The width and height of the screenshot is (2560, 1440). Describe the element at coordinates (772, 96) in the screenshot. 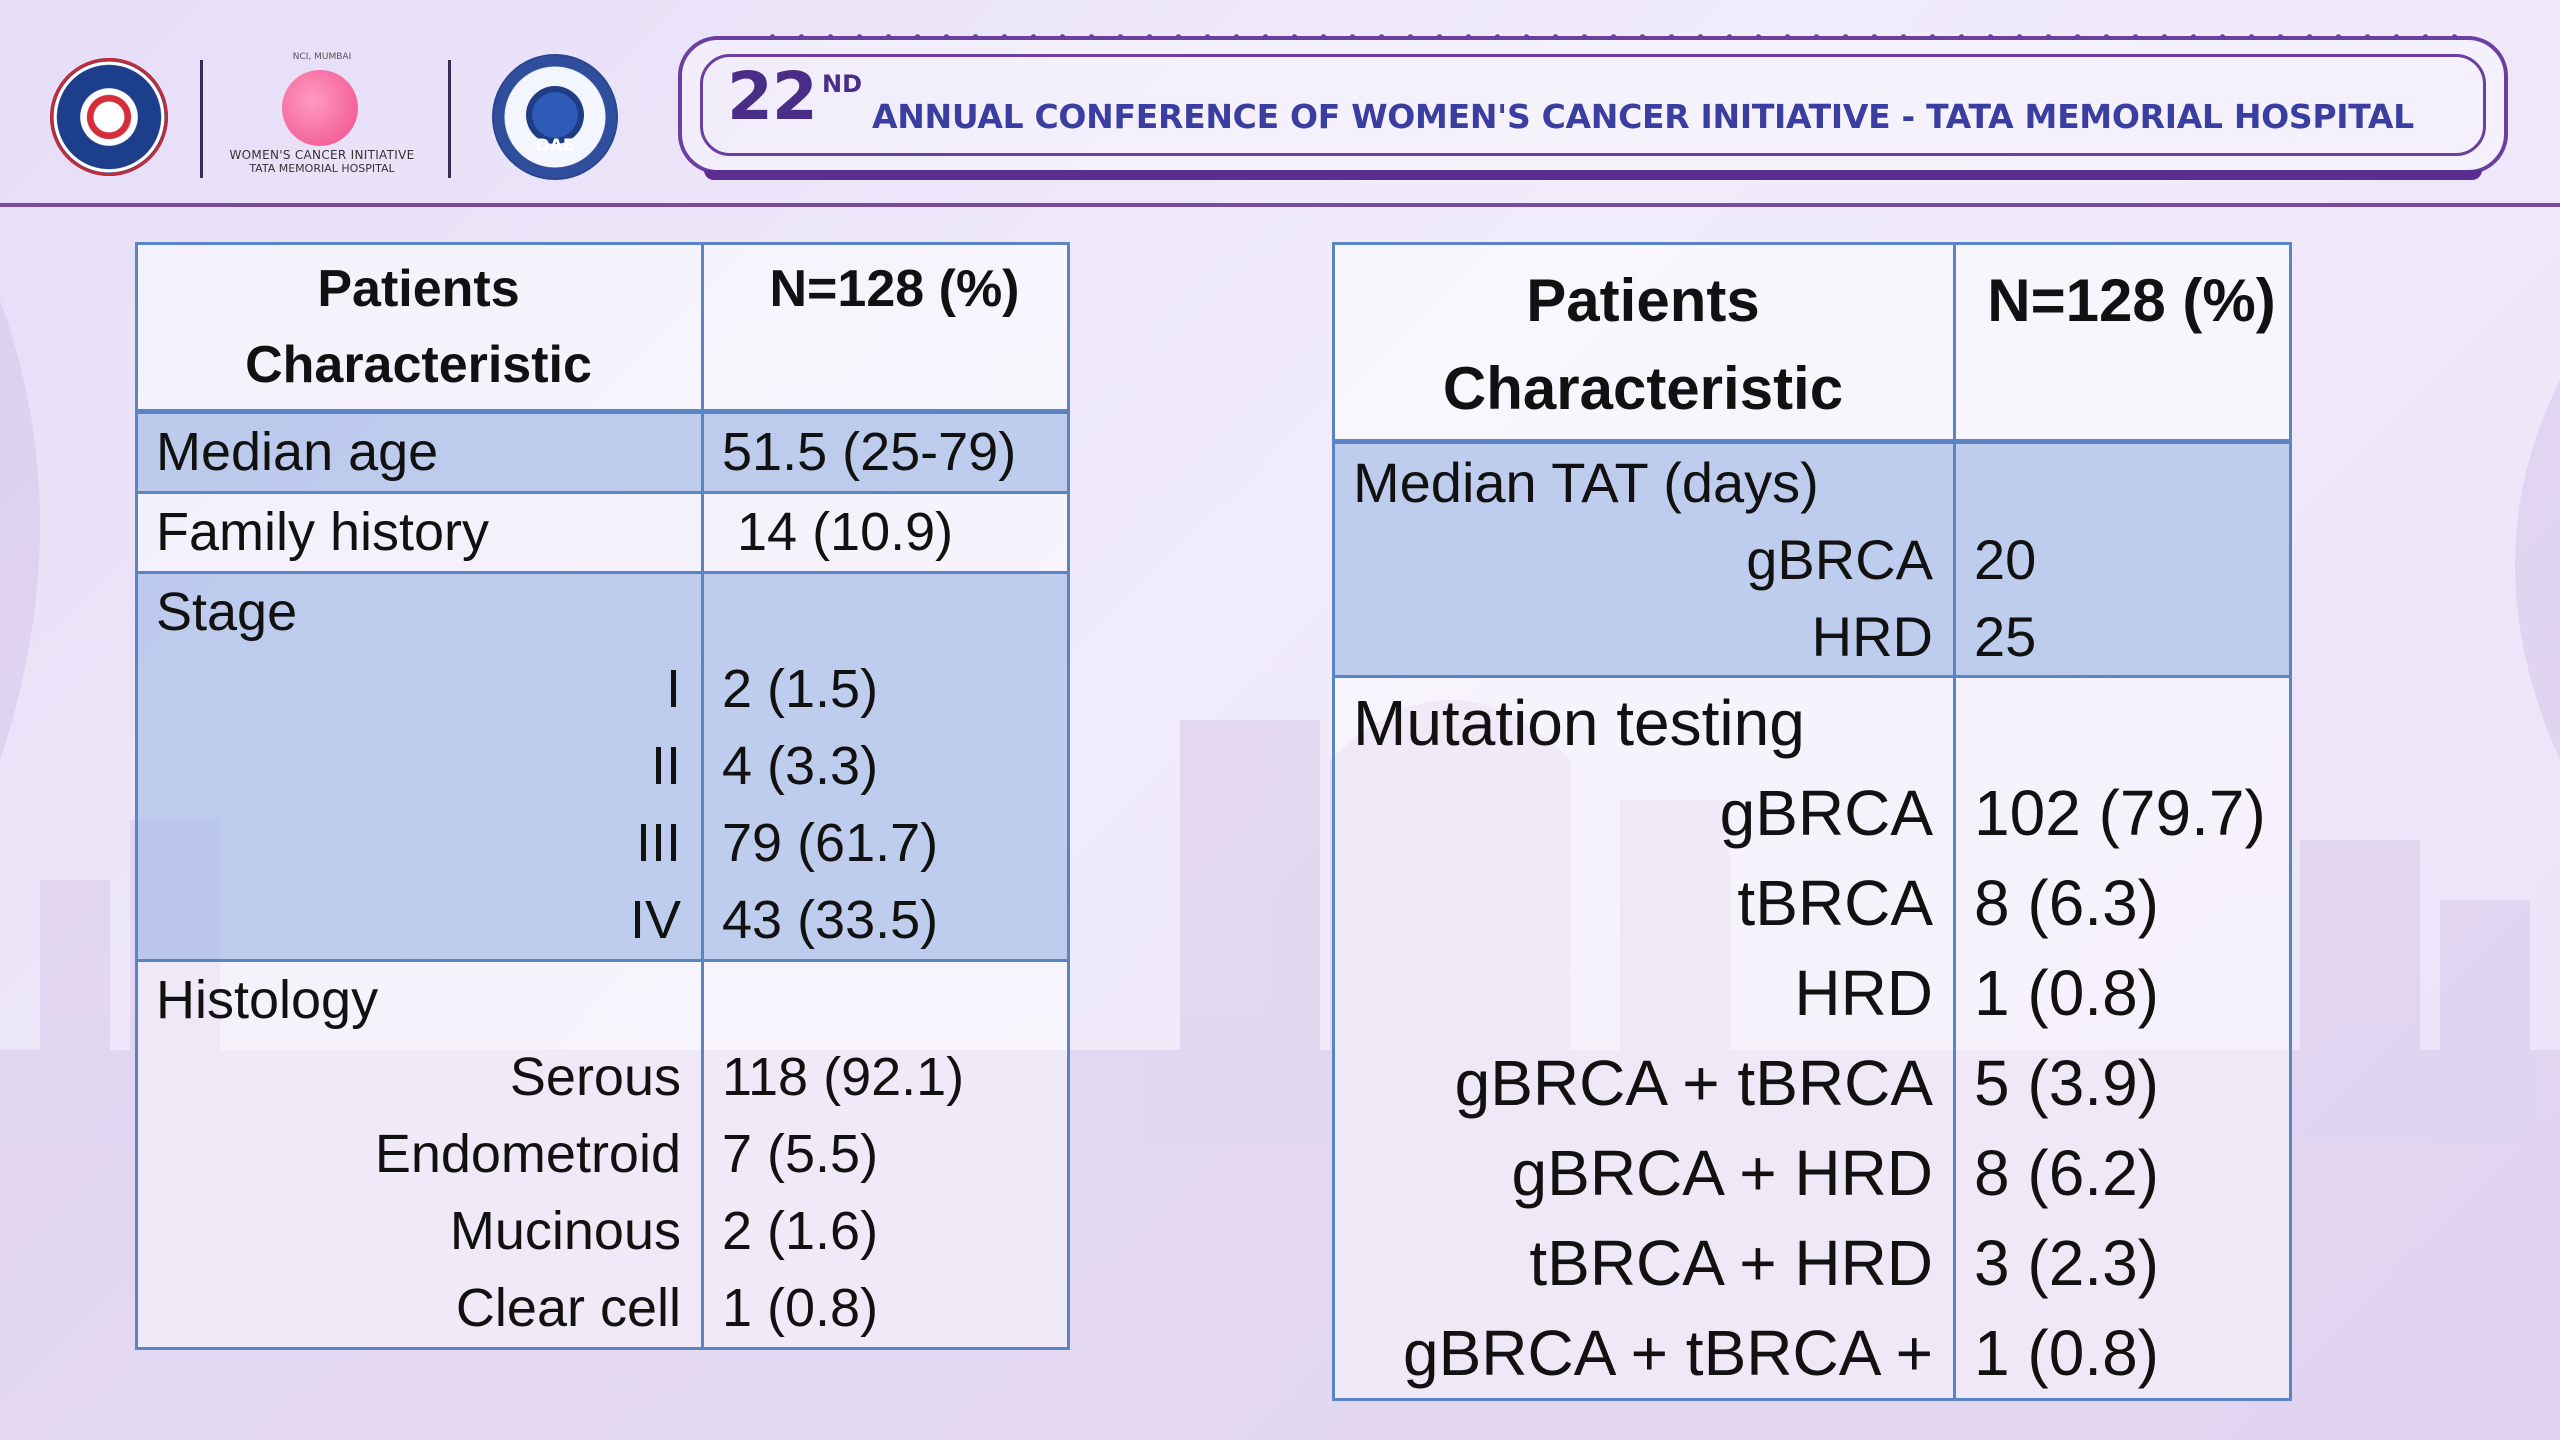

I see `banner-number: 22` at that location.